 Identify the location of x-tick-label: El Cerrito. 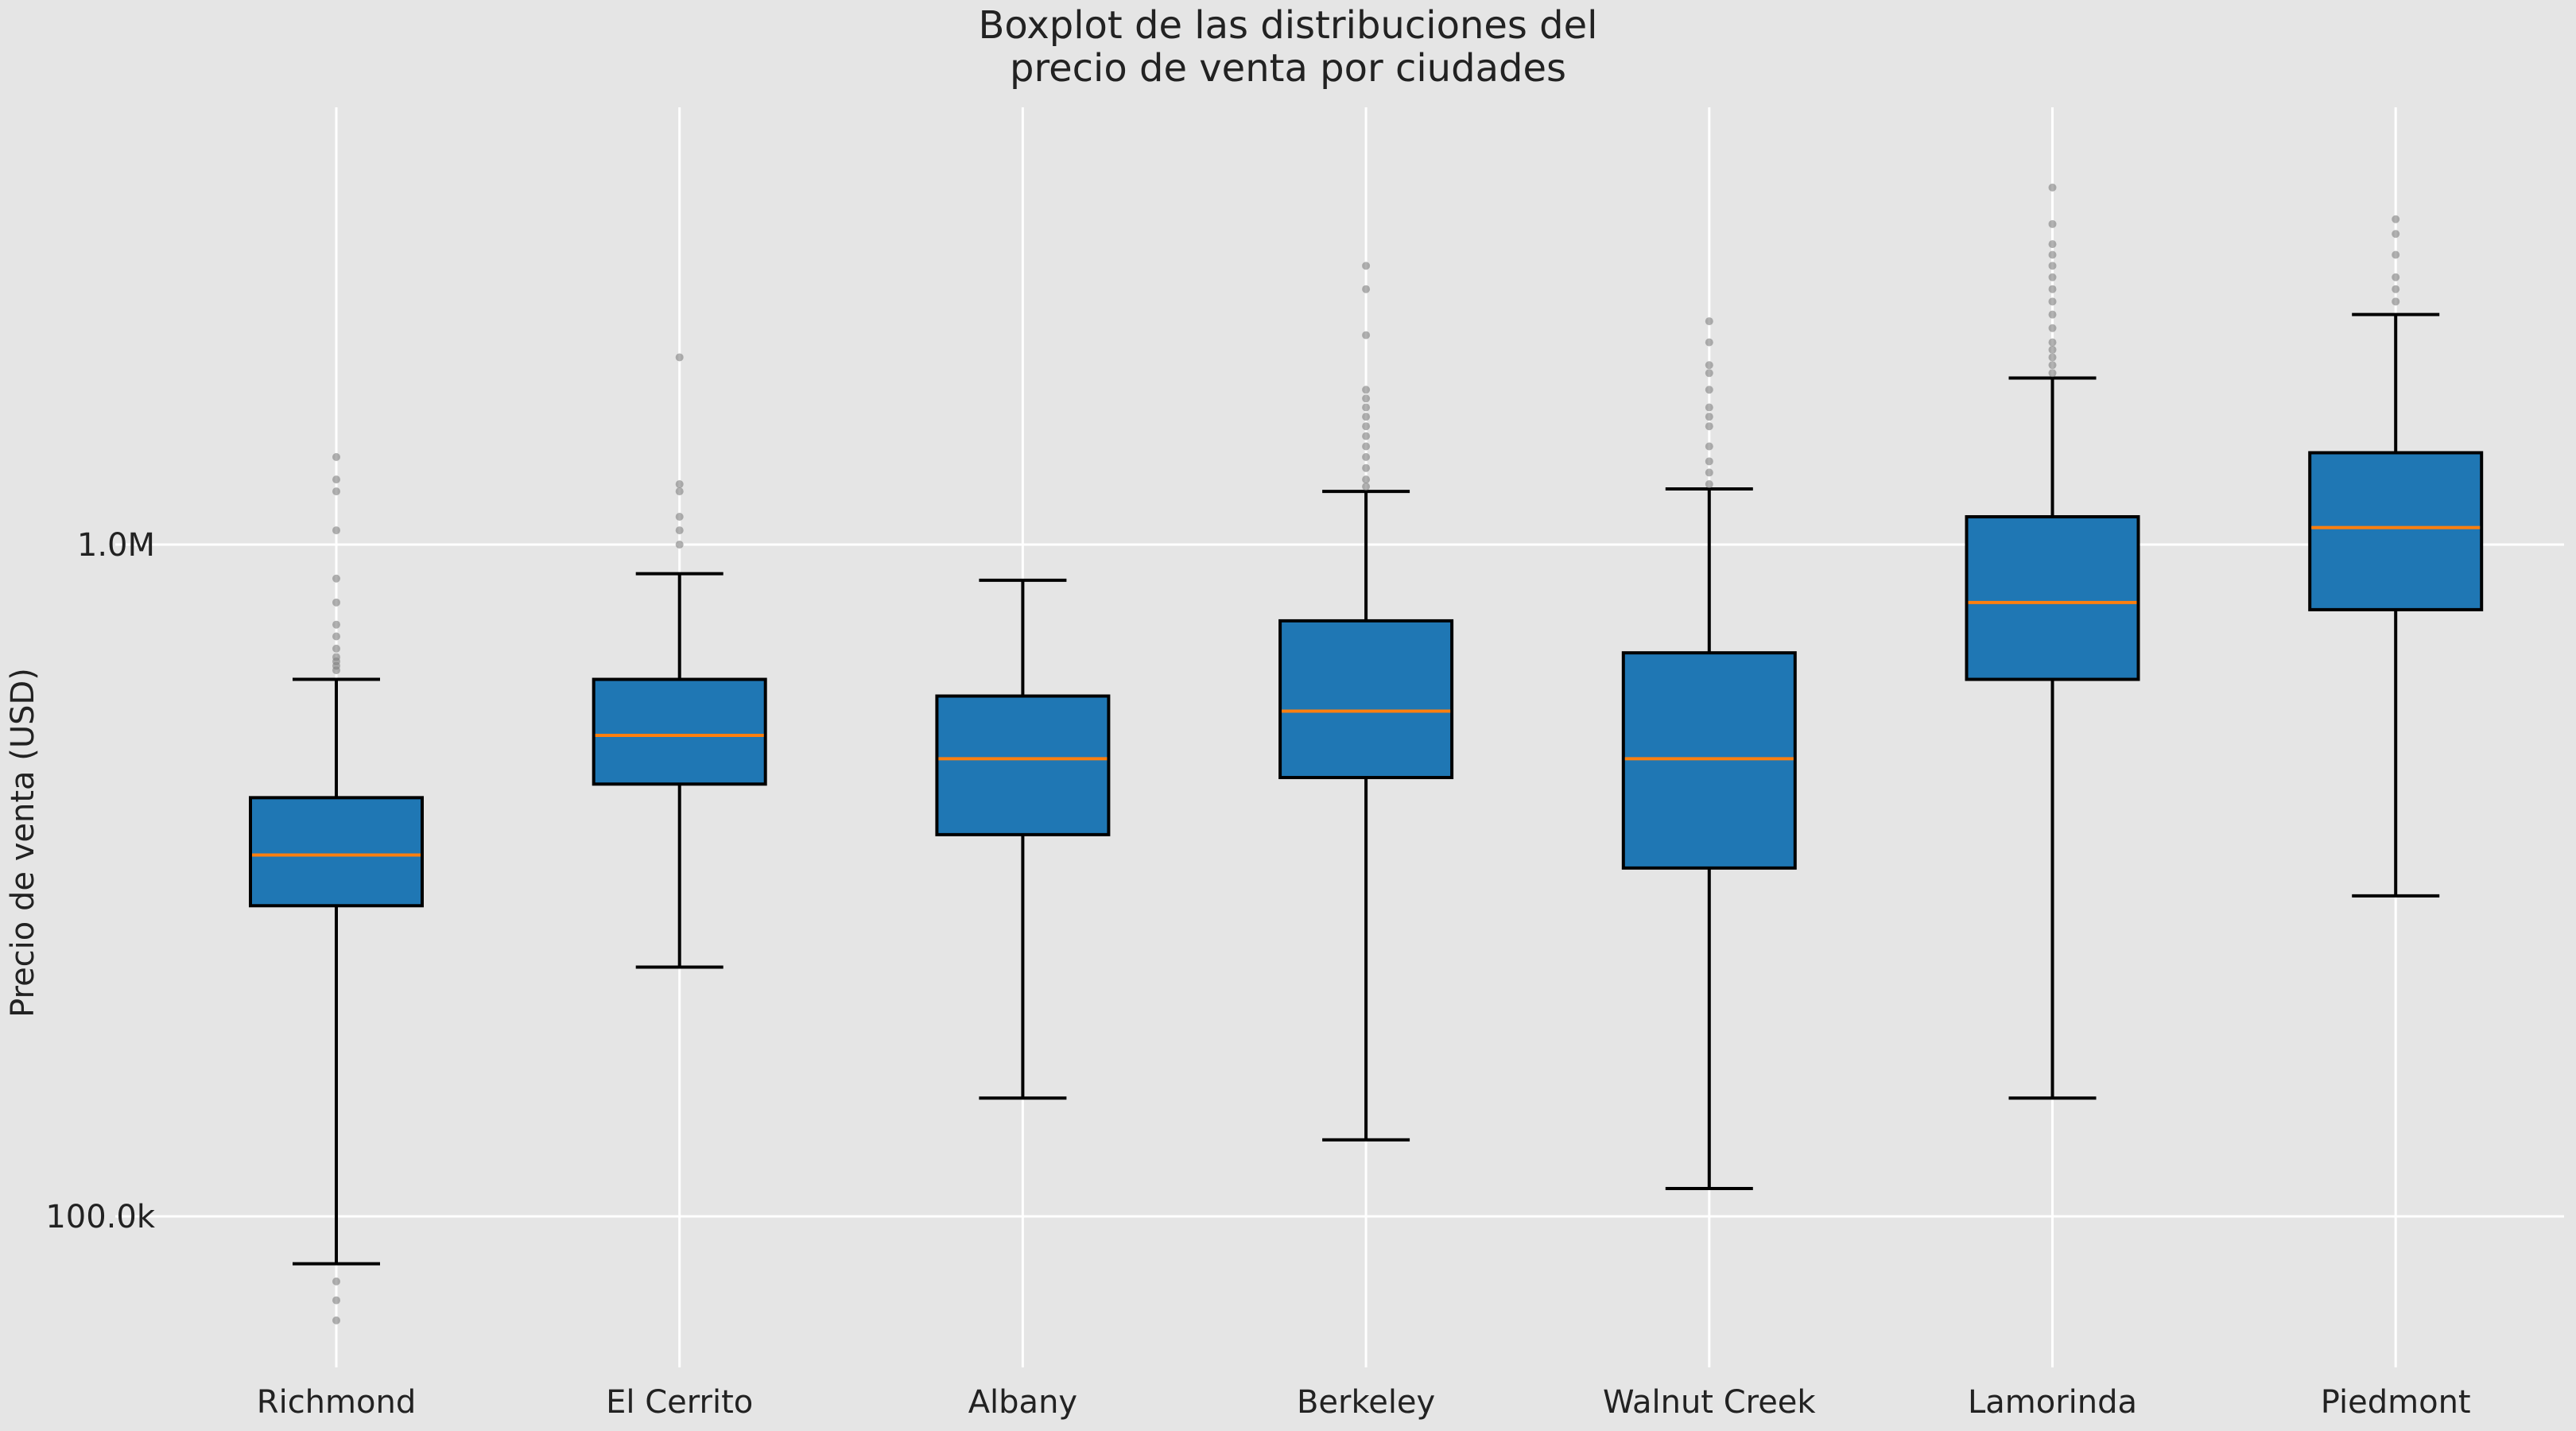
(680, 1402).